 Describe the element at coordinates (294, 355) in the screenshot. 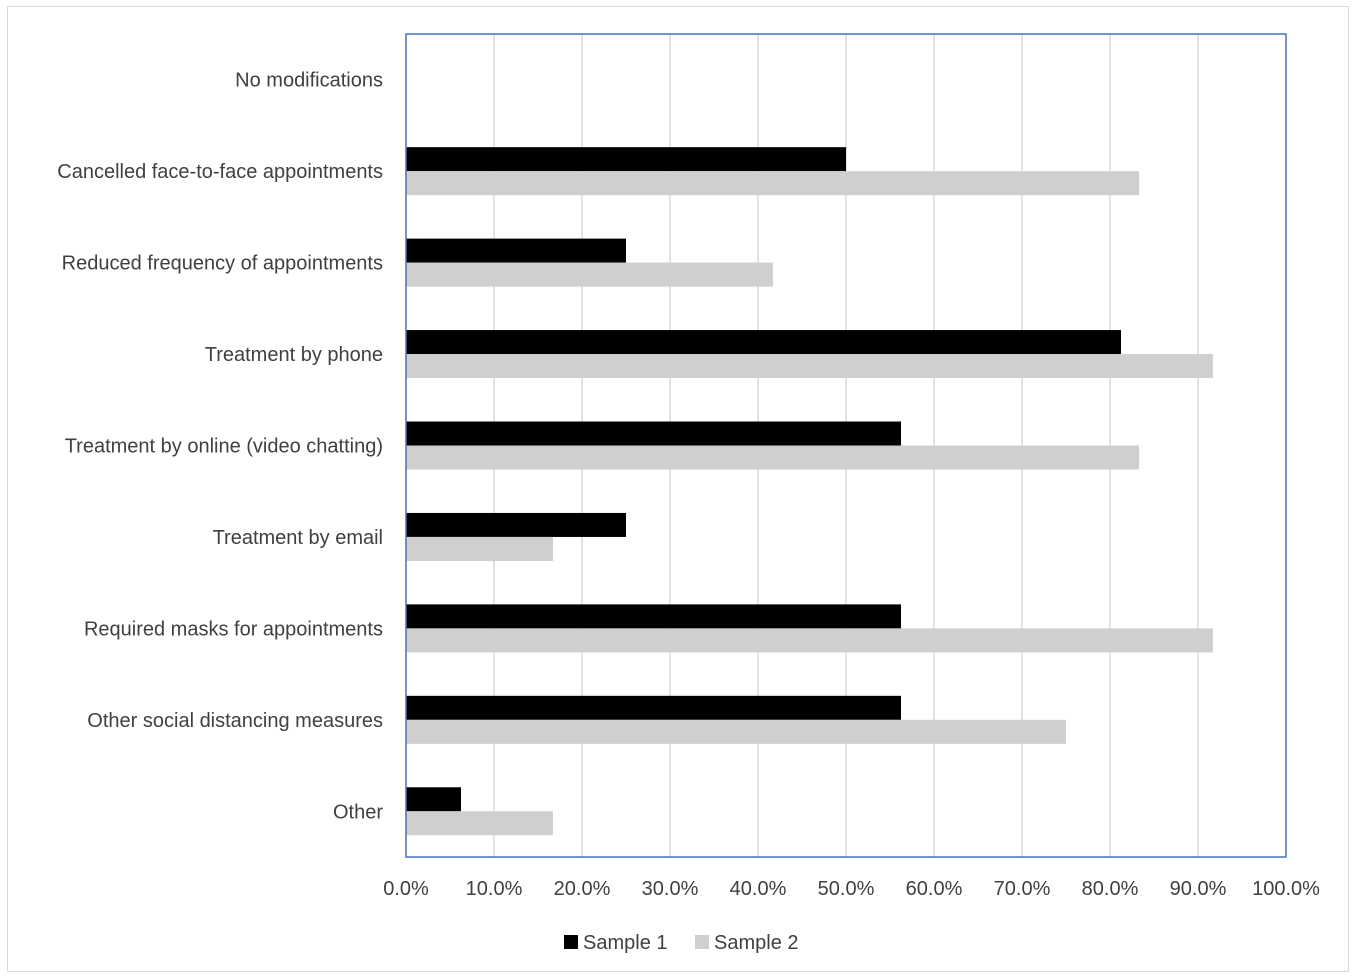

I see `category-label: Treatment by phone` at that location.